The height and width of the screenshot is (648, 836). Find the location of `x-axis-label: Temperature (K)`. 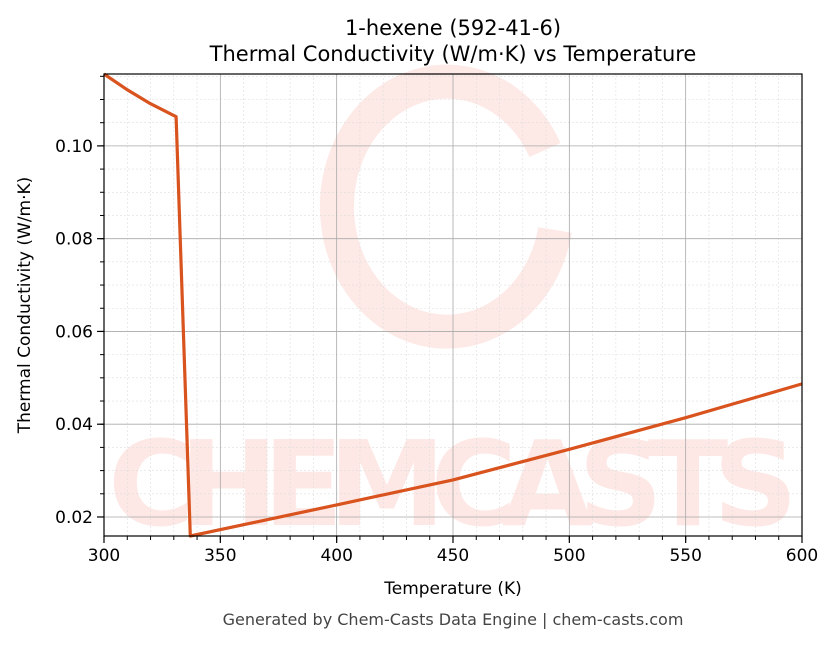

x-axis-label: Temperature (K) is located at coordinates (452, 589).